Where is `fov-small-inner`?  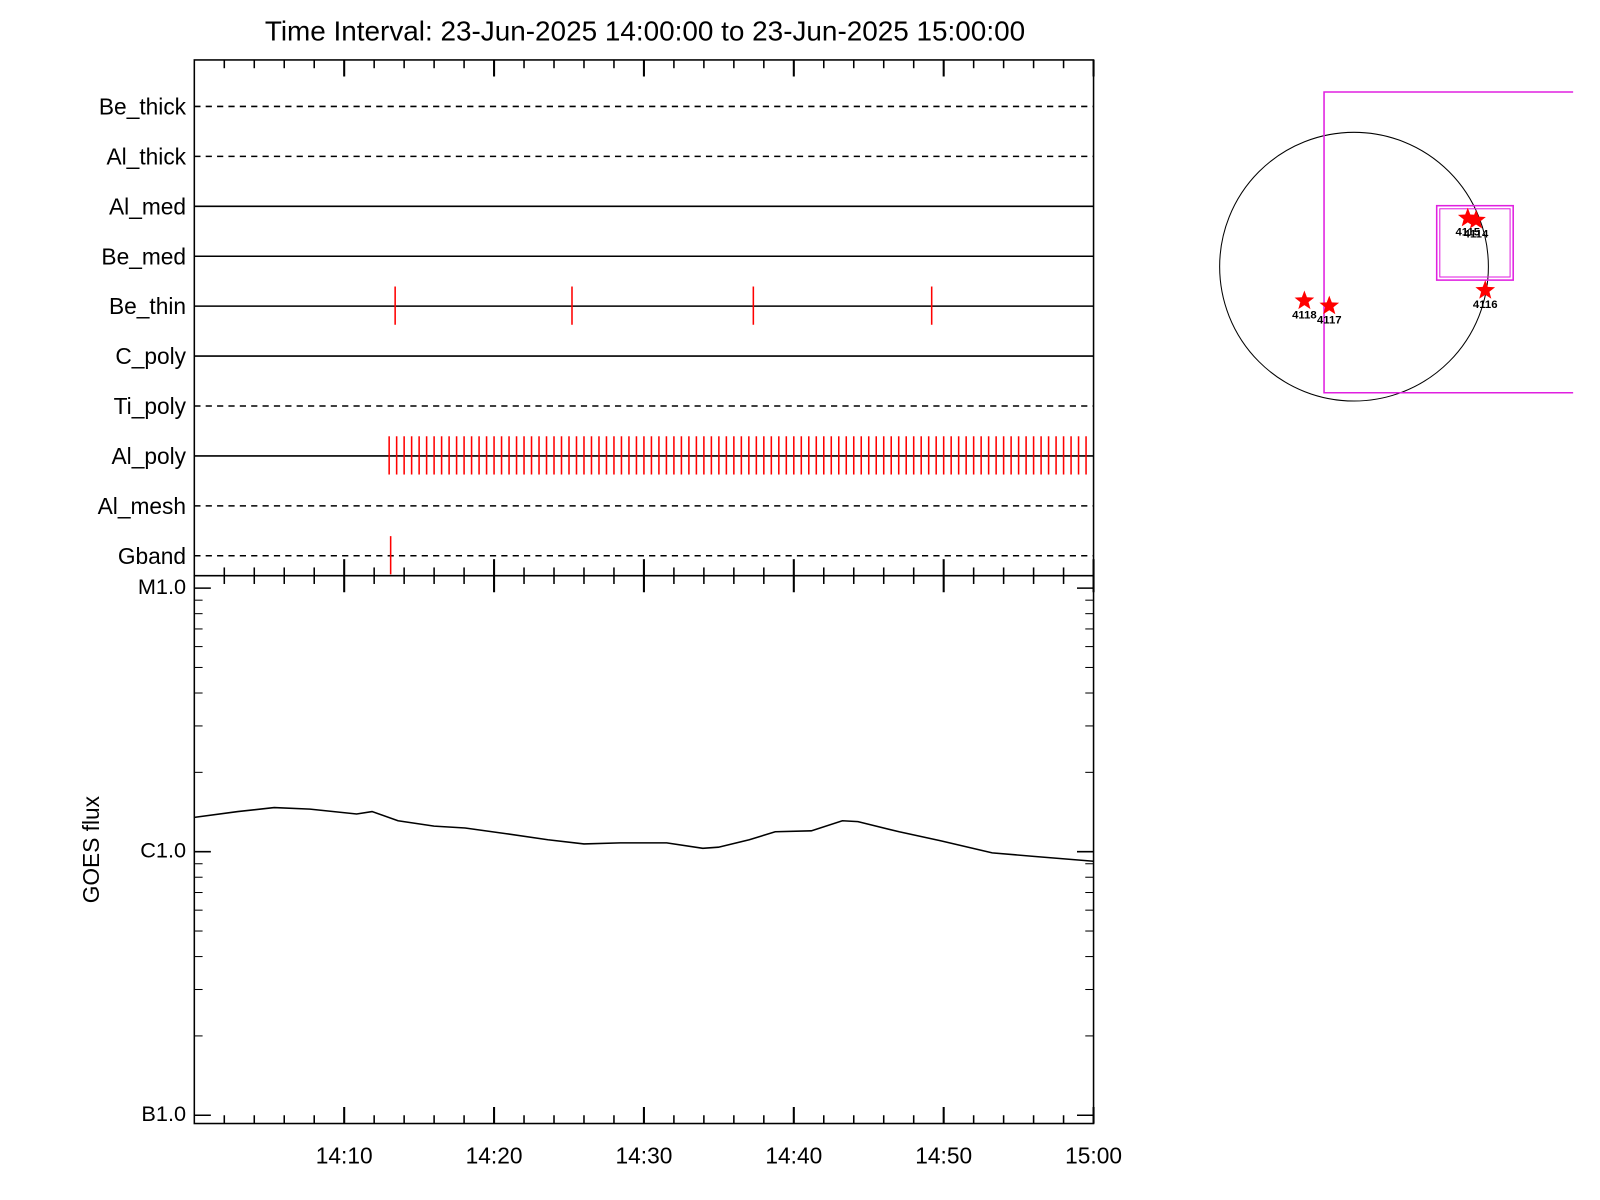
fov-small-inner is located at coordinates (1475, 243).